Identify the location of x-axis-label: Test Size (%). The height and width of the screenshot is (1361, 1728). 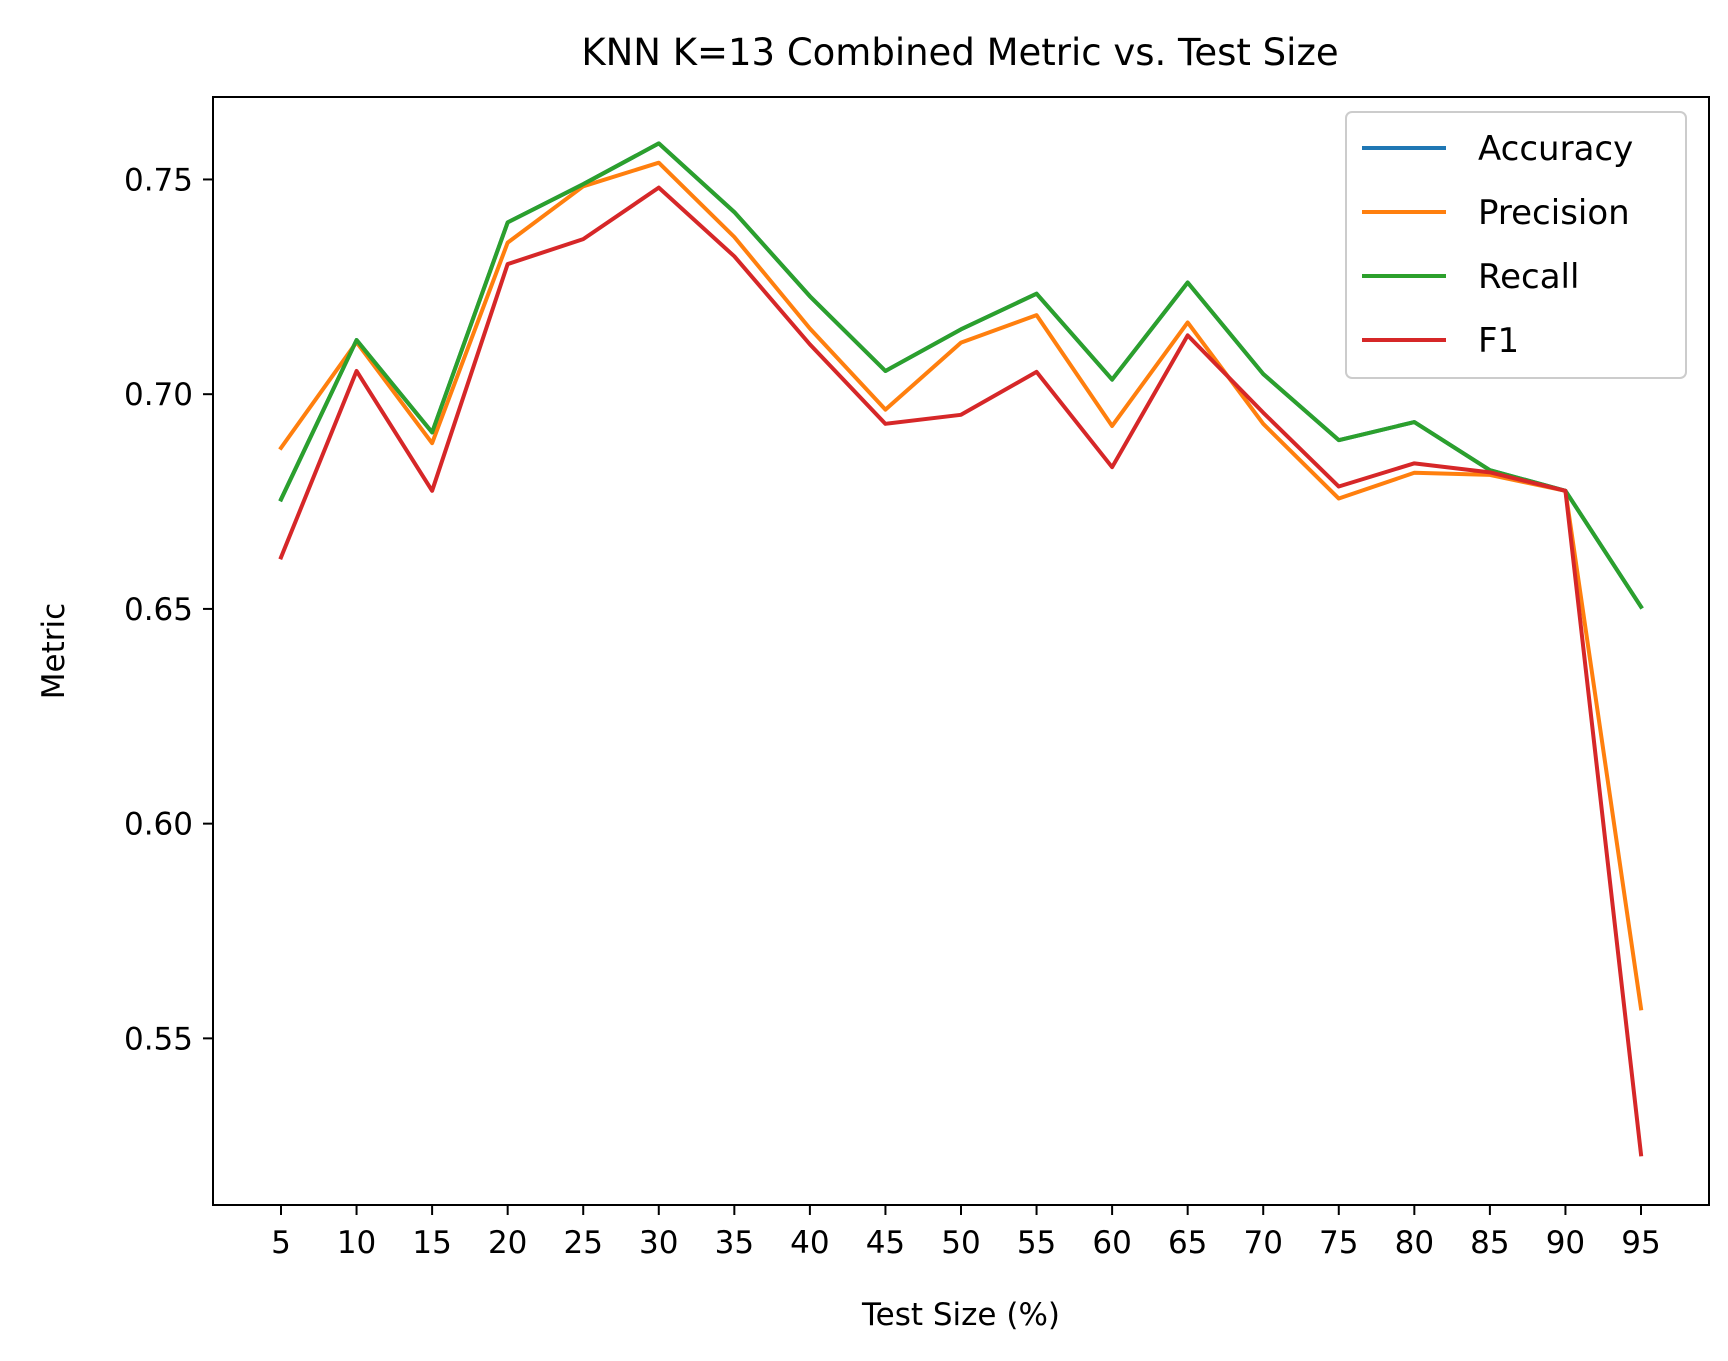
(960, 1315).